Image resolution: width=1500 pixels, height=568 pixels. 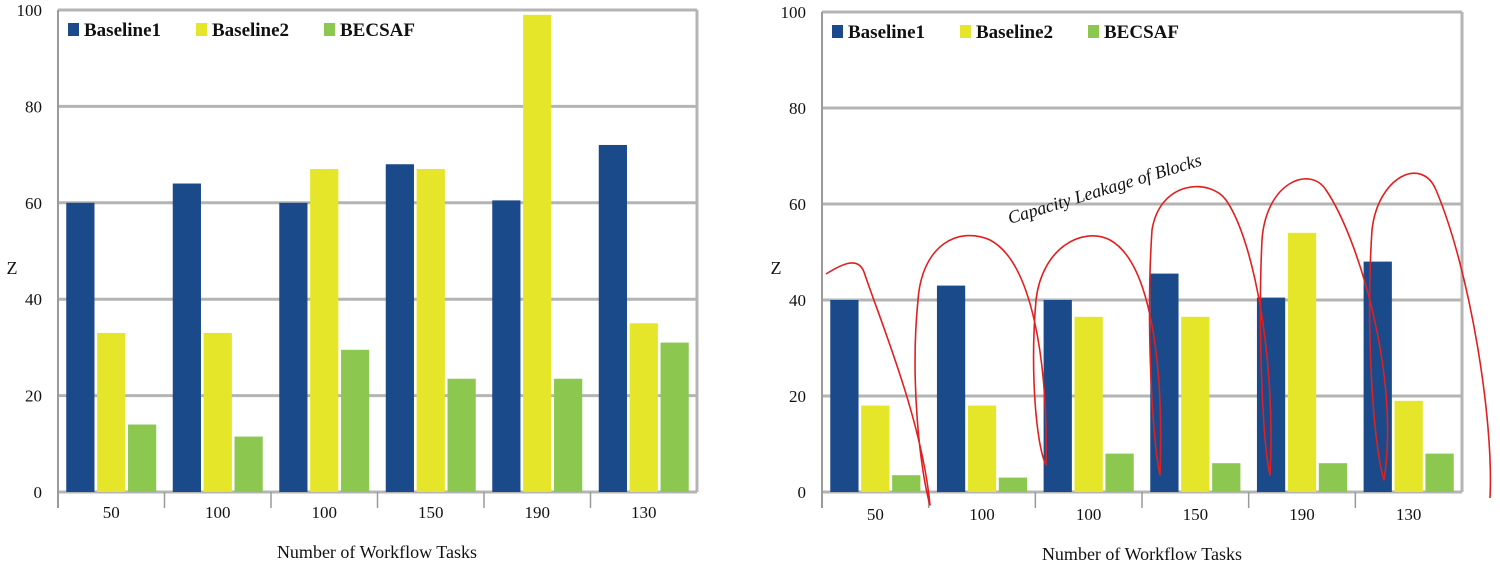 What do you see at coordinates (1196, 514) in the screenshot?
I see `chart-right-x-tick-label: 150` at bounding box center [1196, 514].